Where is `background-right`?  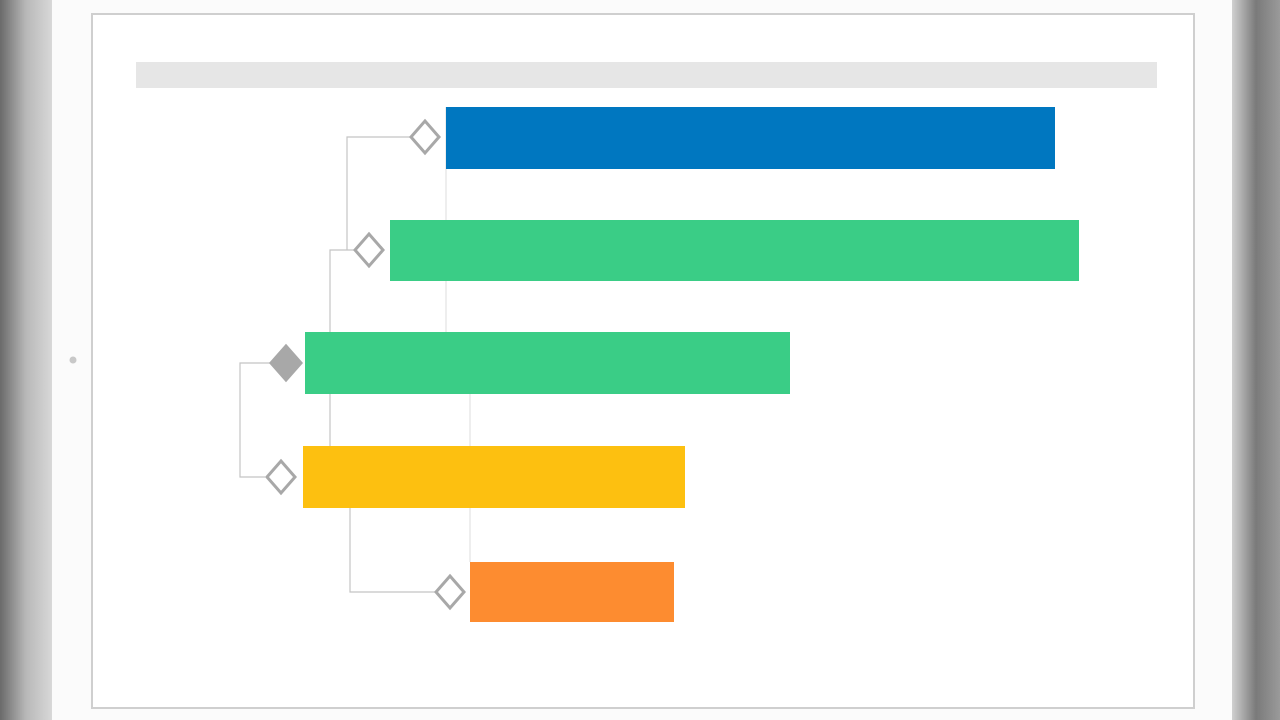 background-right is located at coordinates (1256, 360).